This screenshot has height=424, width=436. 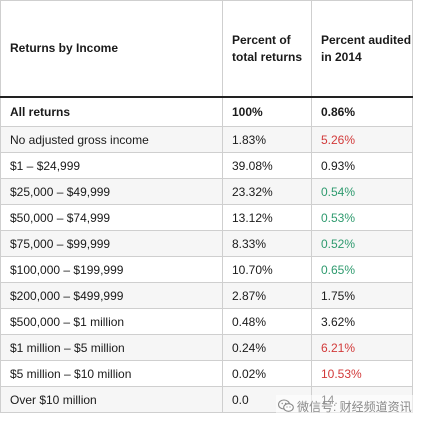 What do you see at coordinates (111, 269) in the screenshot?
I see `row-income: $100,000 – $199,999` at bounding box center [111, 269].